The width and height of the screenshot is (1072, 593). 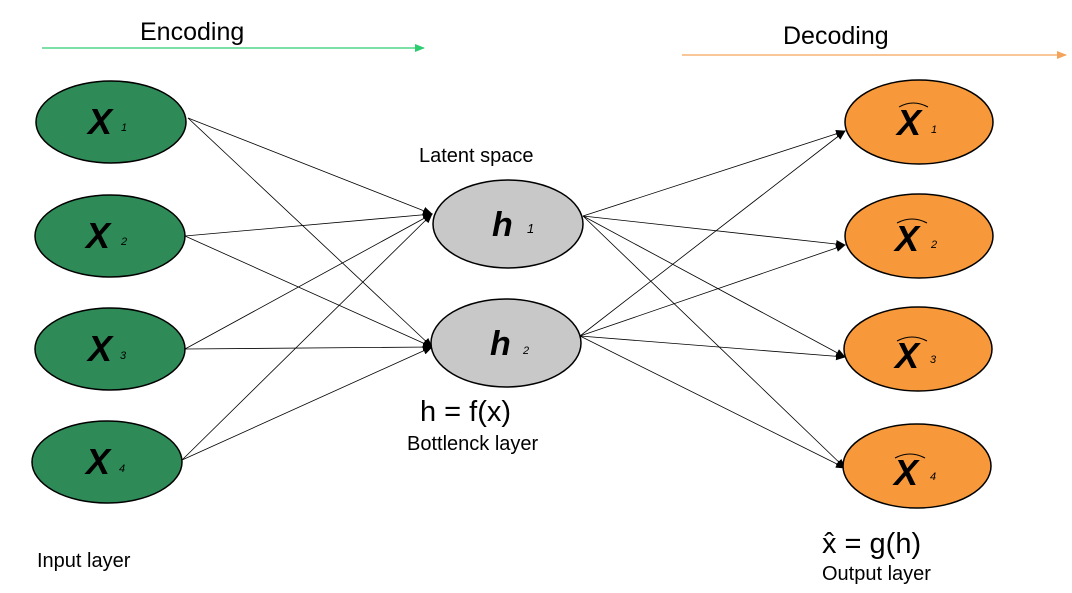 I want to click on input-layer-label: Input layer, so click(x=84, y=561).